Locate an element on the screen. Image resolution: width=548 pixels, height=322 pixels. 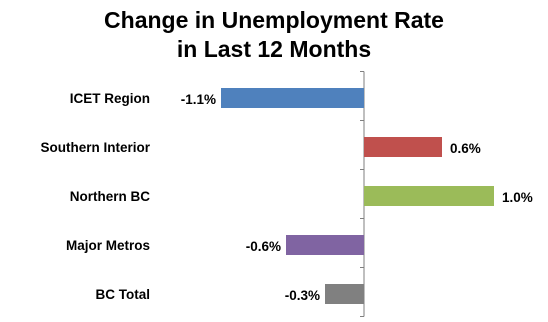
chart-title-line-1: Change in Unemployment Rate is located at coordinates (274, 20).